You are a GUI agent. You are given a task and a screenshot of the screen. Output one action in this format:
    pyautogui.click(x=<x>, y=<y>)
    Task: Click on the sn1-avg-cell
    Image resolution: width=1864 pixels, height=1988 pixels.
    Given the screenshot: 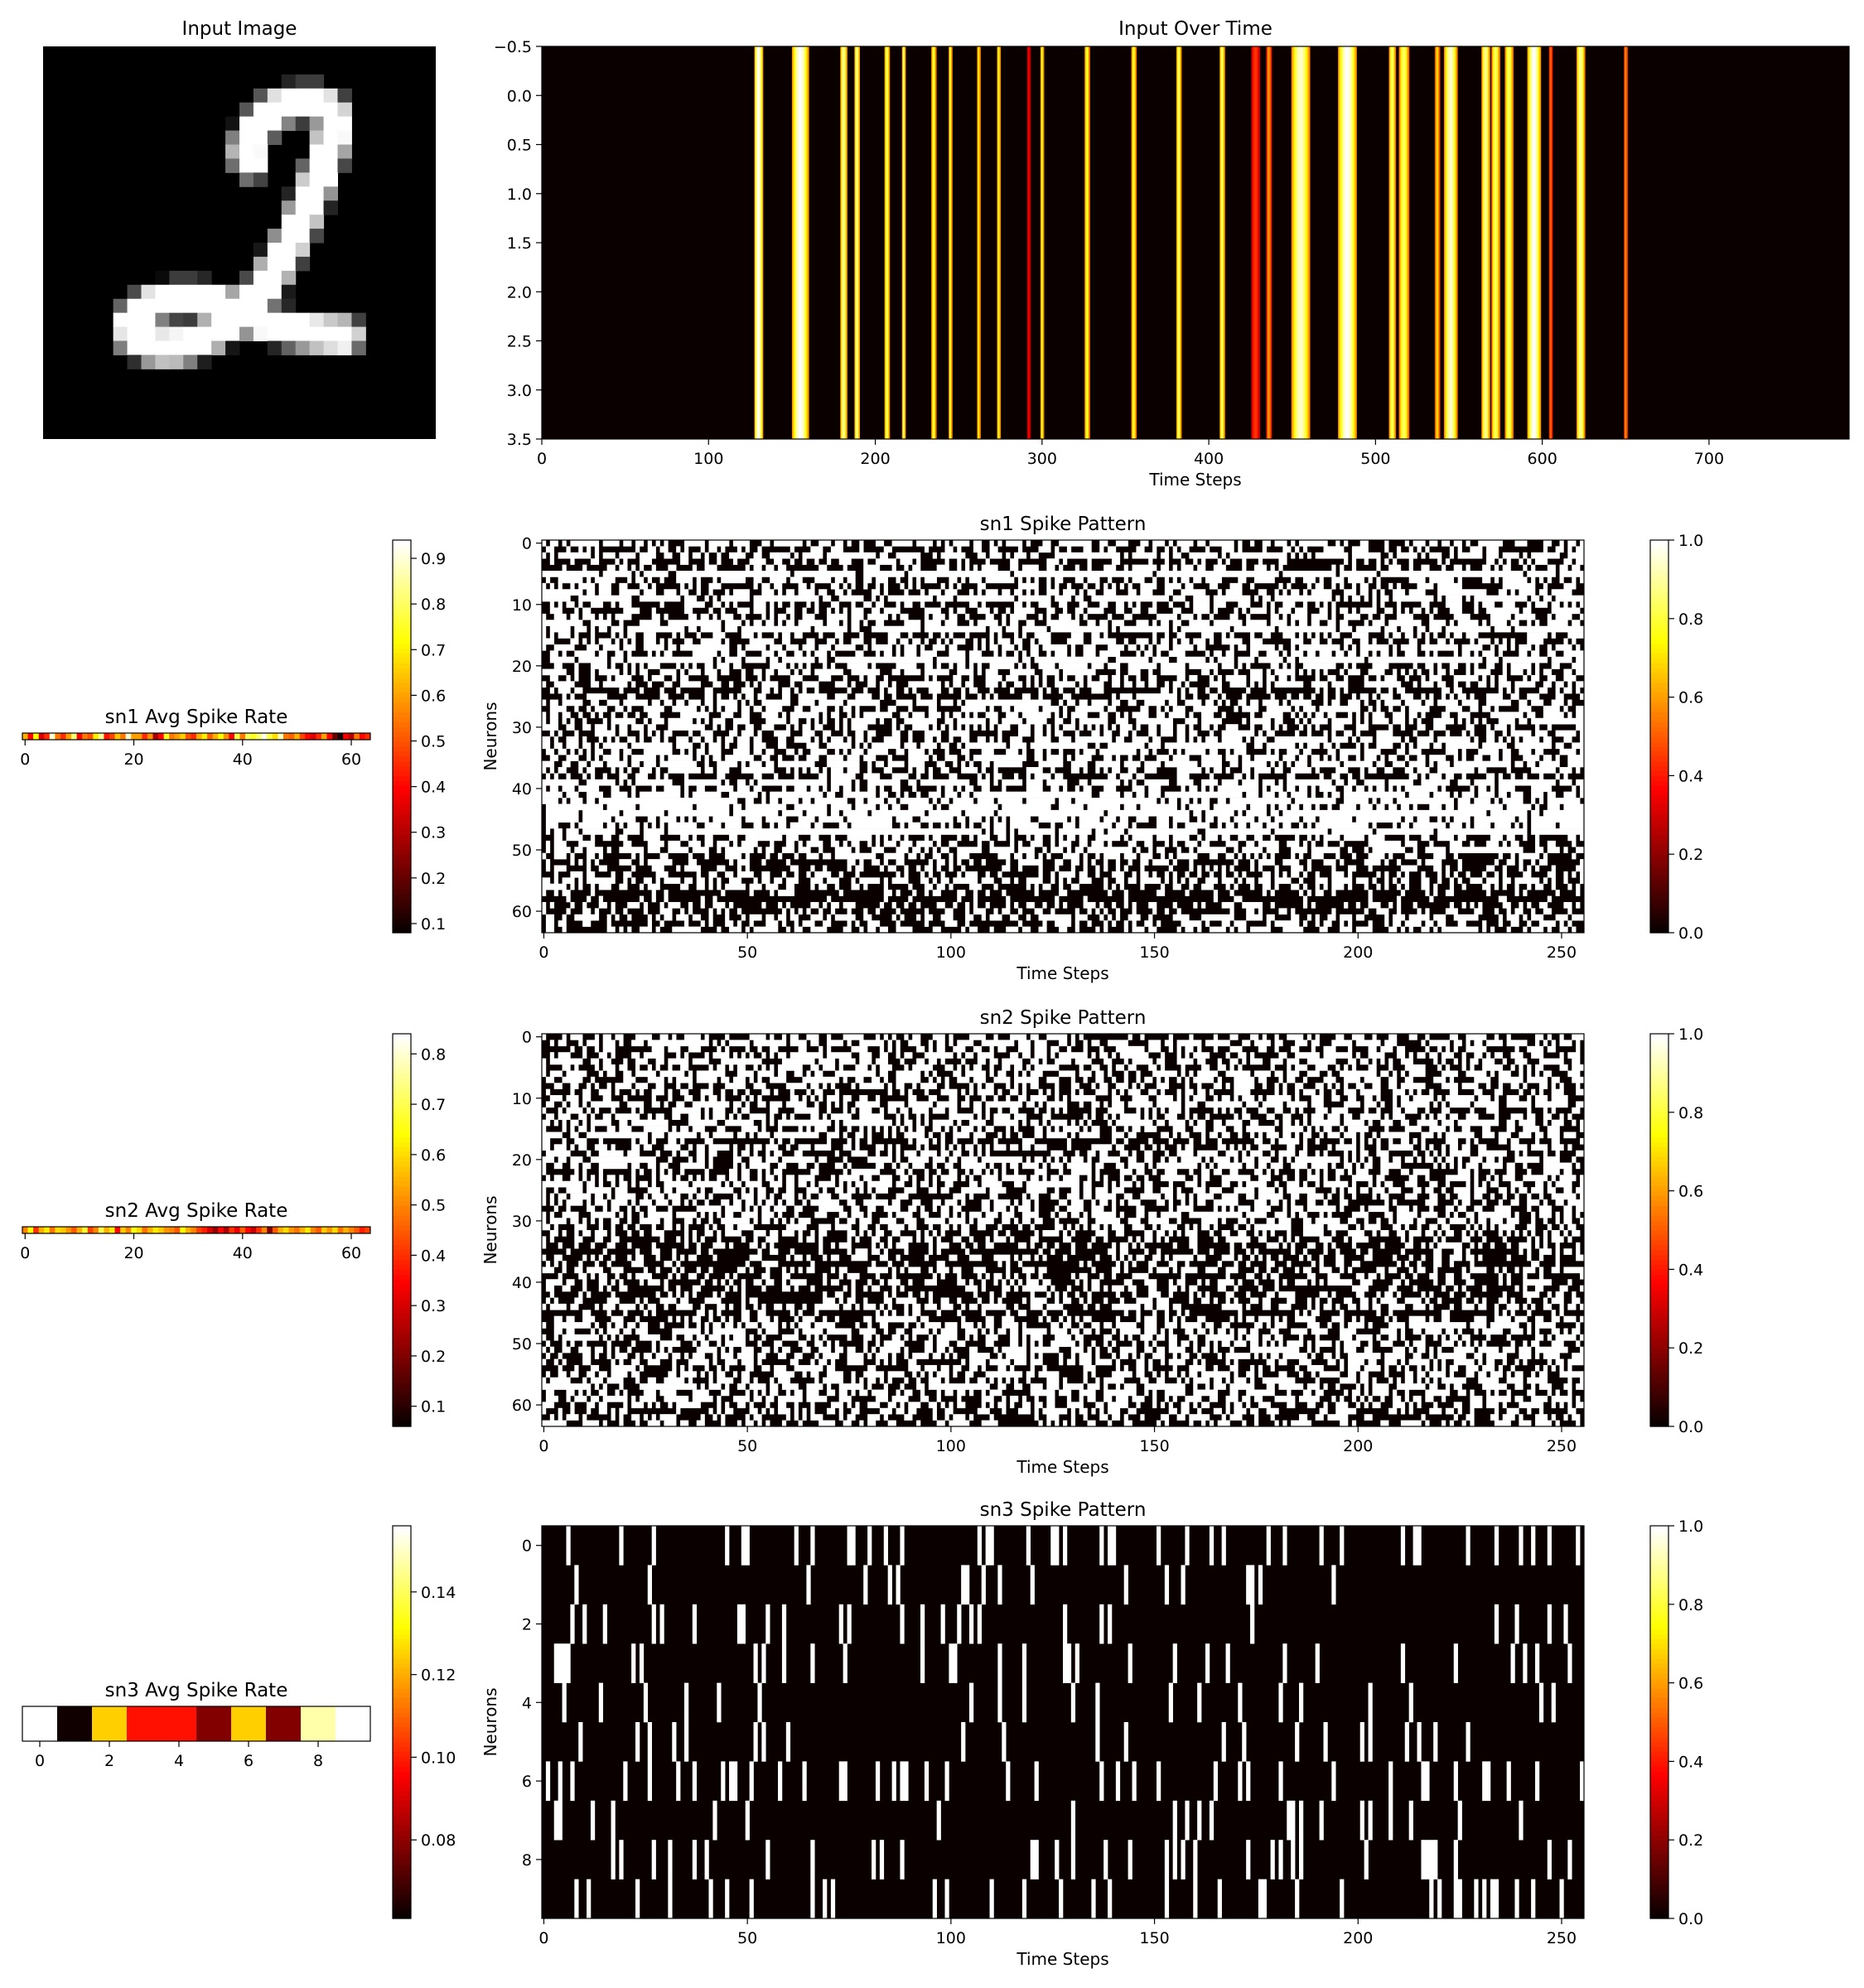 What is the action you would take?
    pyautogui.click(x=242, y=736)
    